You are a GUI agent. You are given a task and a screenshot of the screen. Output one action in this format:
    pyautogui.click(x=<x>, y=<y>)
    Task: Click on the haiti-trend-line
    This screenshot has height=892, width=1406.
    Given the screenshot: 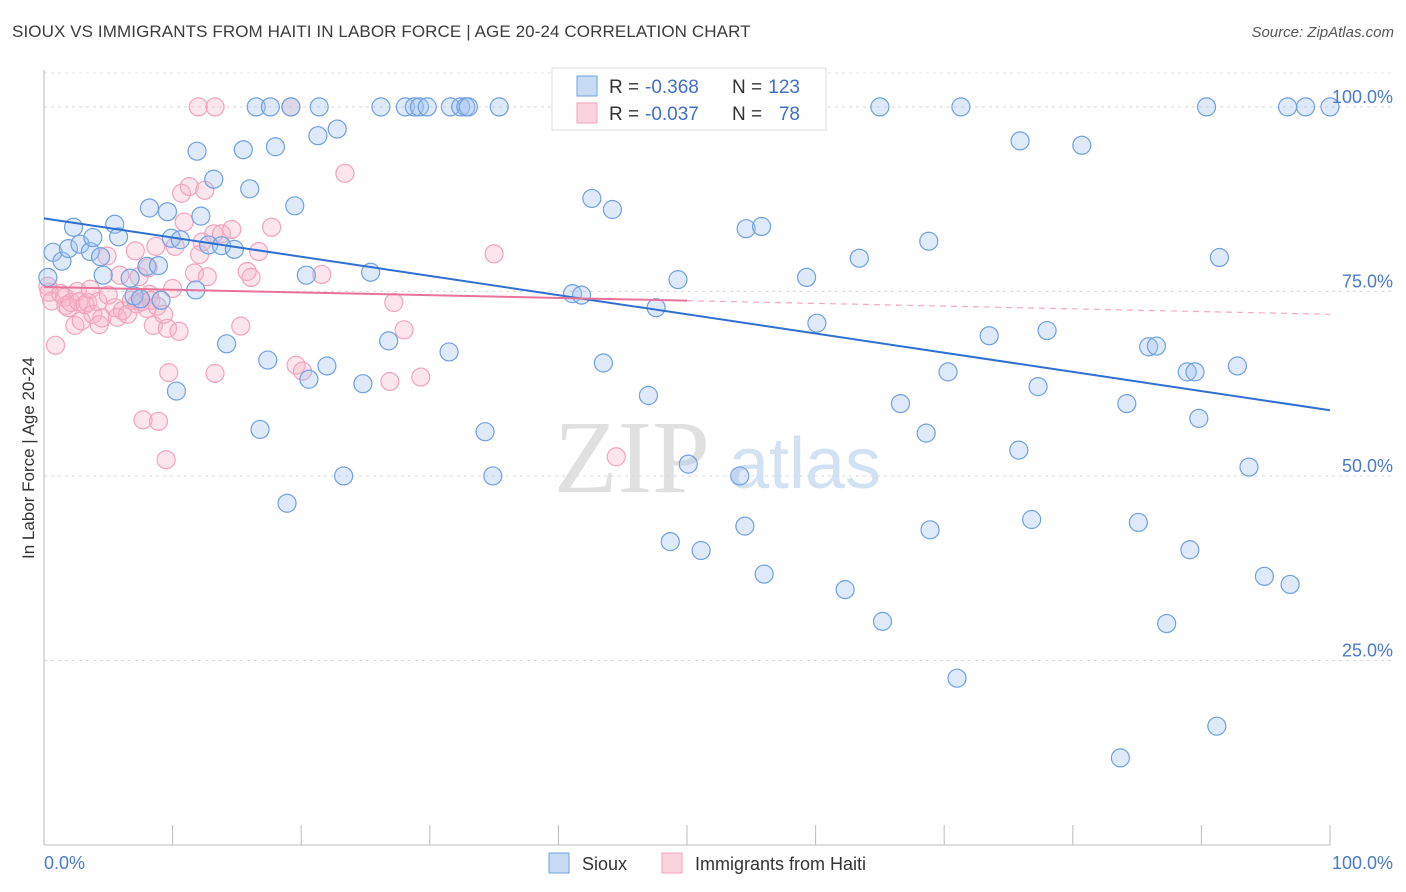 What is the action you would take?
    pyautogui.click(x=365, y=294)
    